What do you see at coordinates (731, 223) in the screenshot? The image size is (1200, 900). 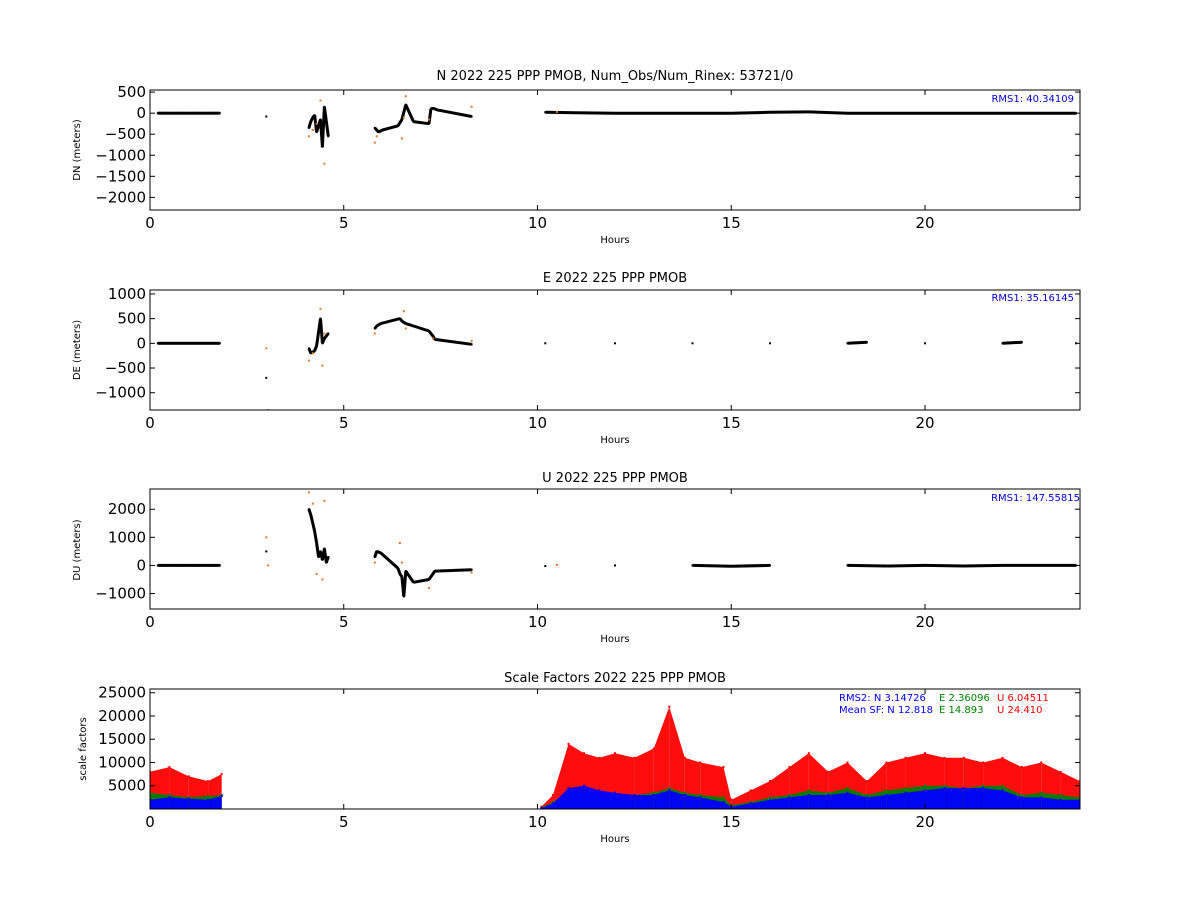 I see `x-tick-label: 15` at bounding box center [731, 223].